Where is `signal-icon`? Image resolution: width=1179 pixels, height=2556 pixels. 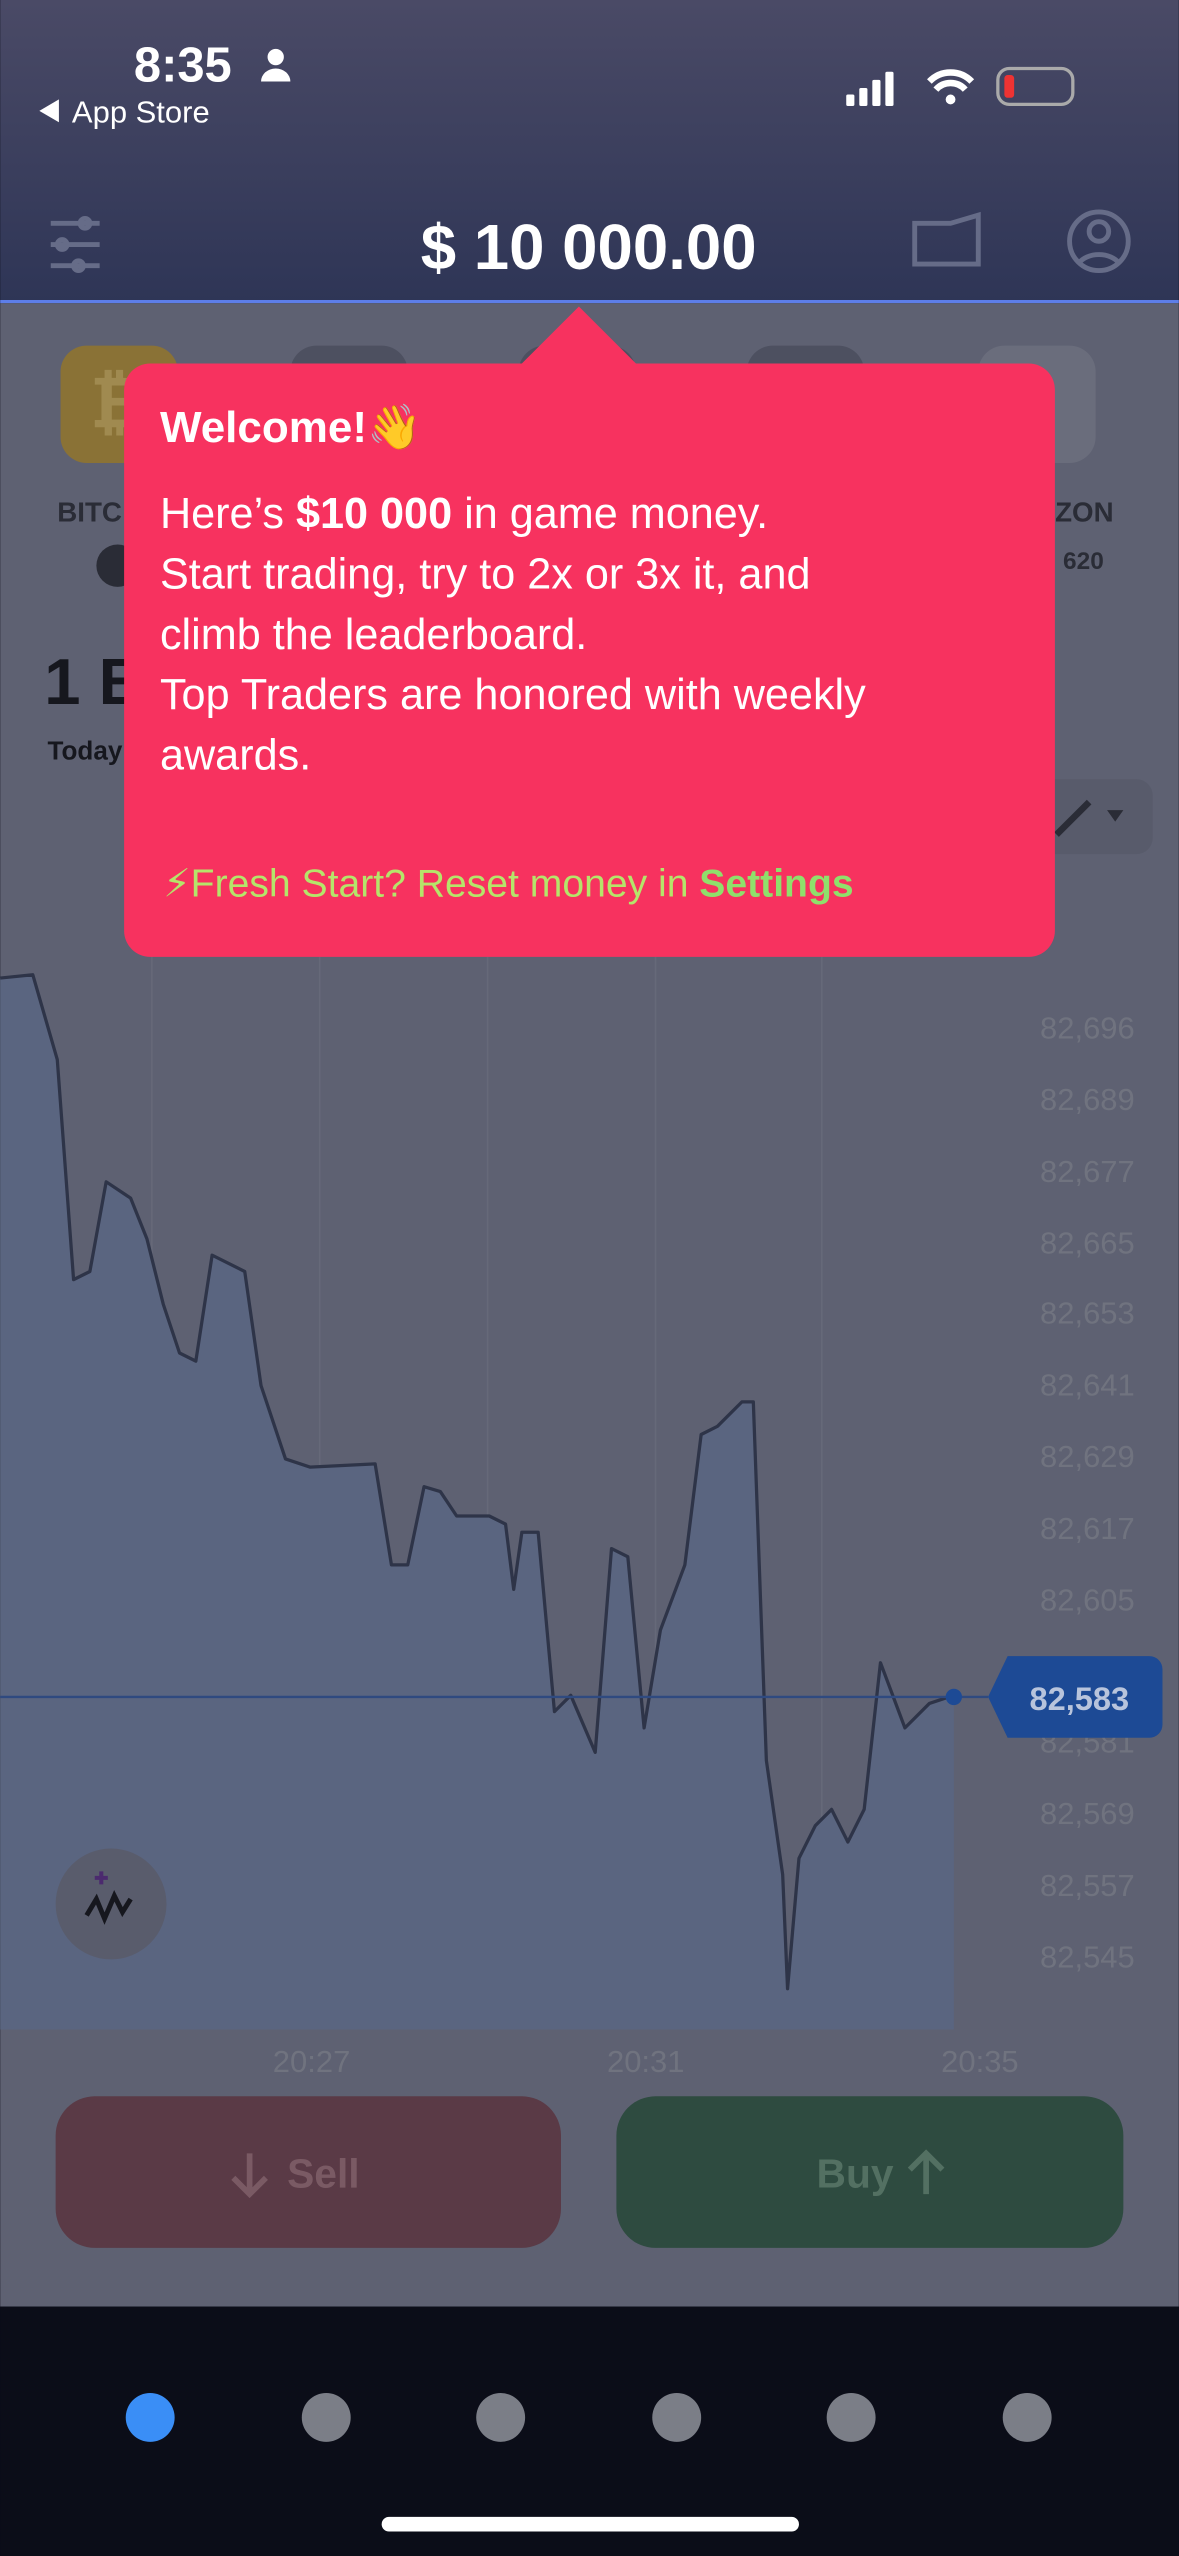
signal-icon is located at coordinates (870, 88).